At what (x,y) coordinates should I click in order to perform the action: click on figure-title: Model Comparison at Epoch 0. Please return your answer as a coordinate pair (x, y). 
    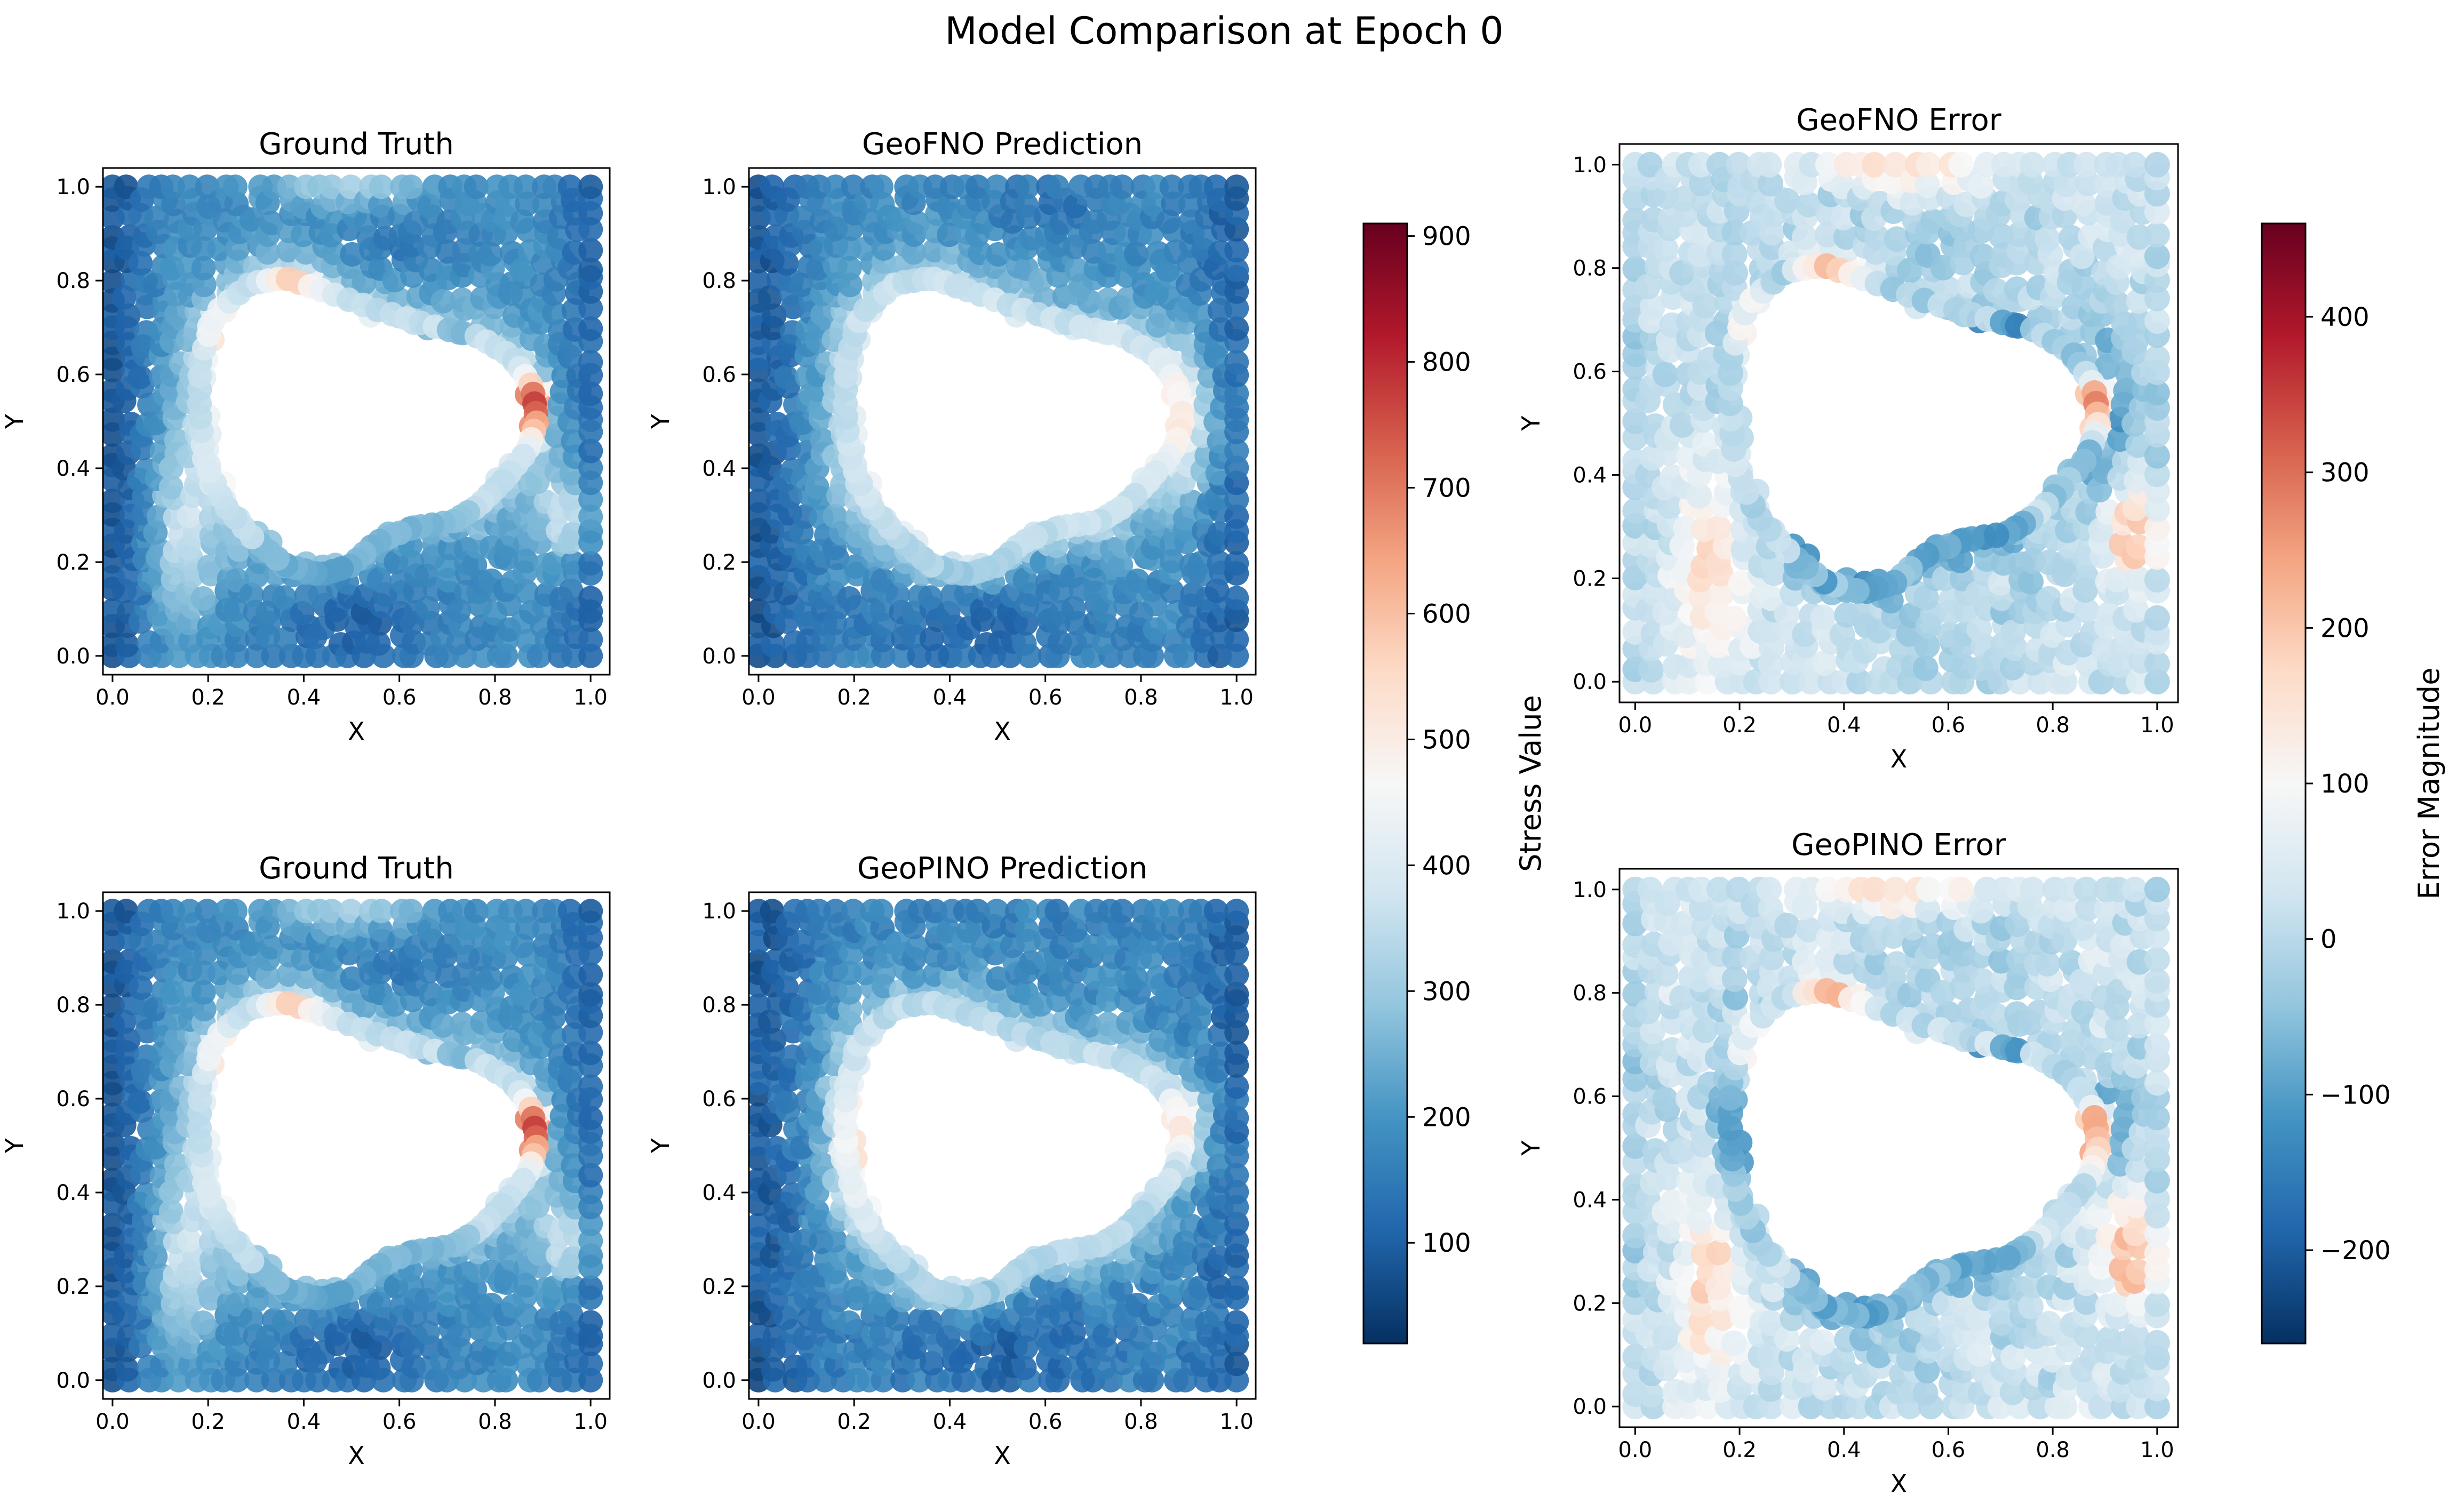
    Looking at the image, I should click on (1224, 31).